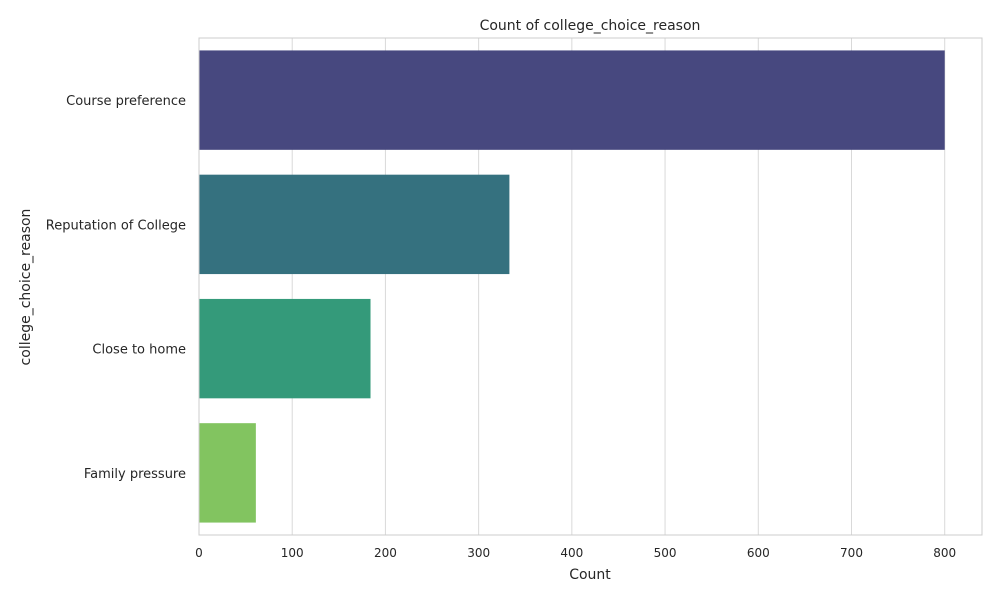 This screenshot has height=604, width=1000. I want to click on x-tick-label: 200, so click(385, 553).